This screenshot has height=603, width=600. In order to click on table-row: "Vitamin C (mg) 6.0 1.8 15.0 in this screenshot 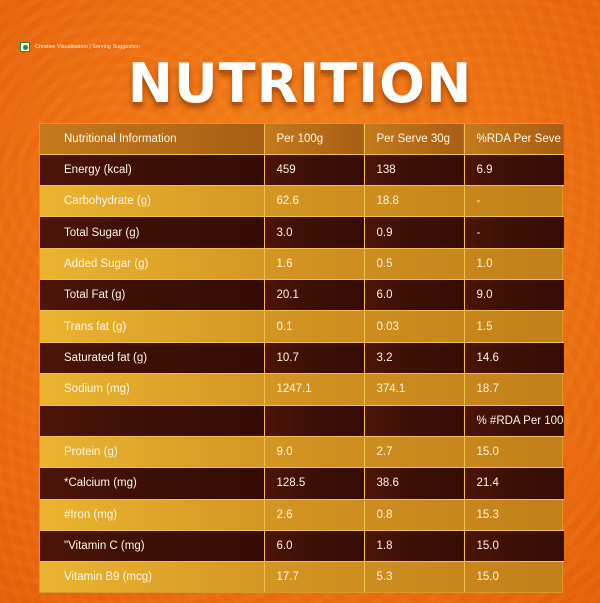, I will do `click(302, 546)`.